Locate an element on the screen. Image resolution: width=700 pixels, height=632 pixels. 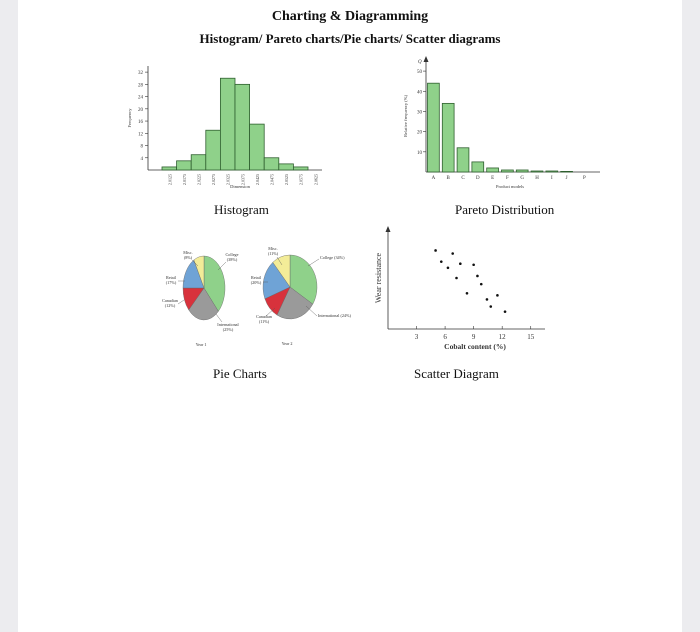
pie-caption: Pie Charts is located at coordinates (240, 373).